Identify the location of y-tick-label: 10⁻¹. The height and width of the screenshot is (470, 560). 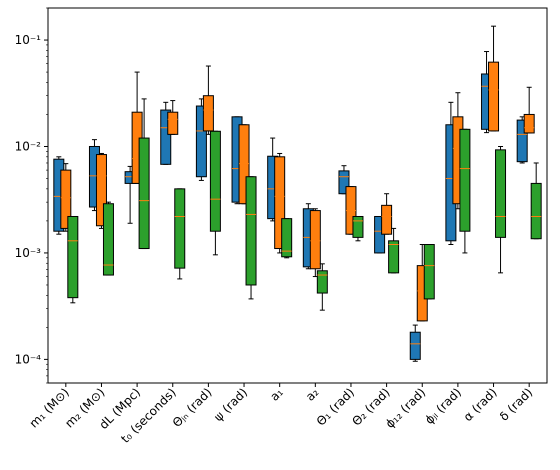
(28, 40).